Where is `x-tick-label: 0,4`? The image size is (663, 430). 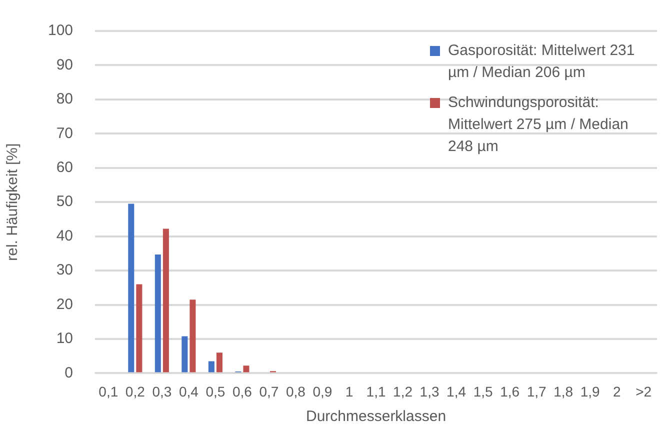
x-tick-label: 0,4 is located at coordinates (188, 391).